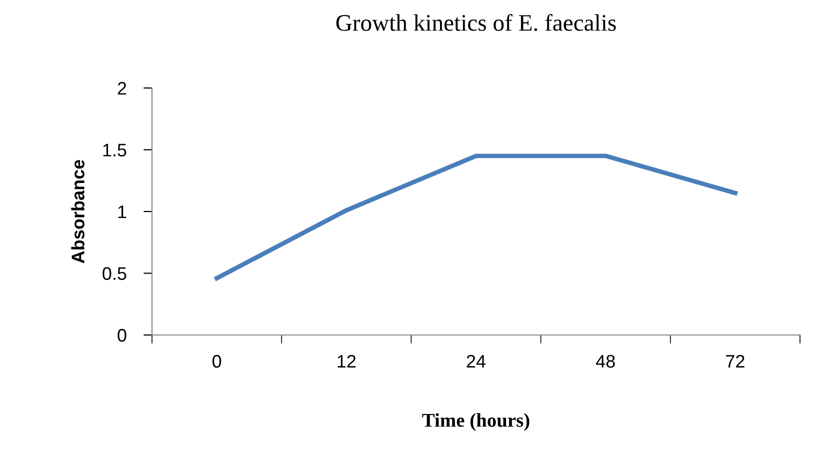 Image resolution: width=817 pixels, height=460 pixels. Describe the element at coordinates (735, 361) in the screenshot. I see `x-tick-label: 72` at that location.